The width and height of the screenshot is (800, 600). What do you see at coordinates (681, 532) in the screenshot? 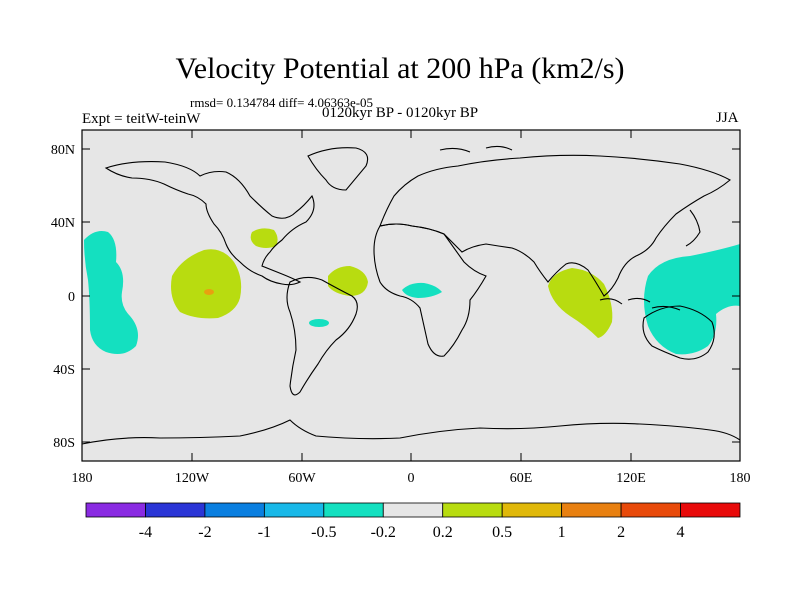
I see `colorbar-label: 4` at bounding box center [681, 532].